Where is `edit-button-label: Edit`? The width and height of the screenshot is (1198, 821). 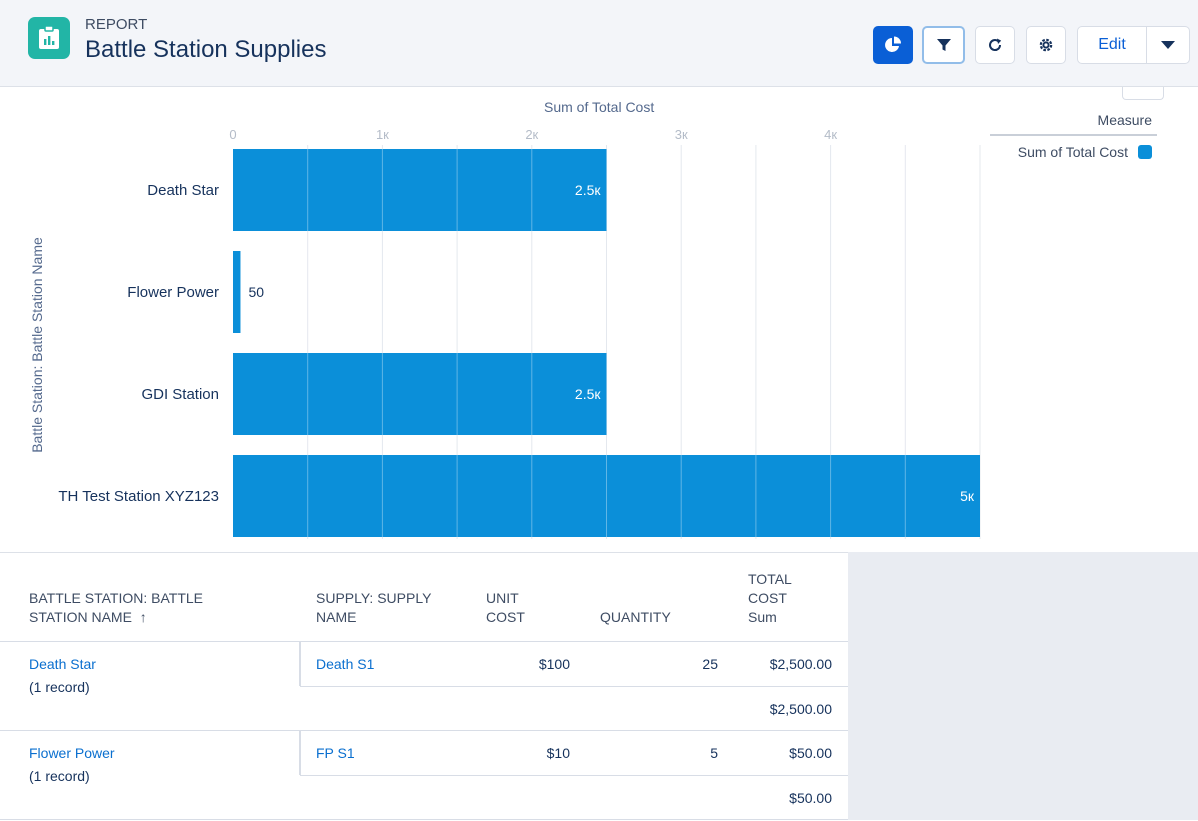
edit-button-label: Edit is located at coordinates (1112, 44).